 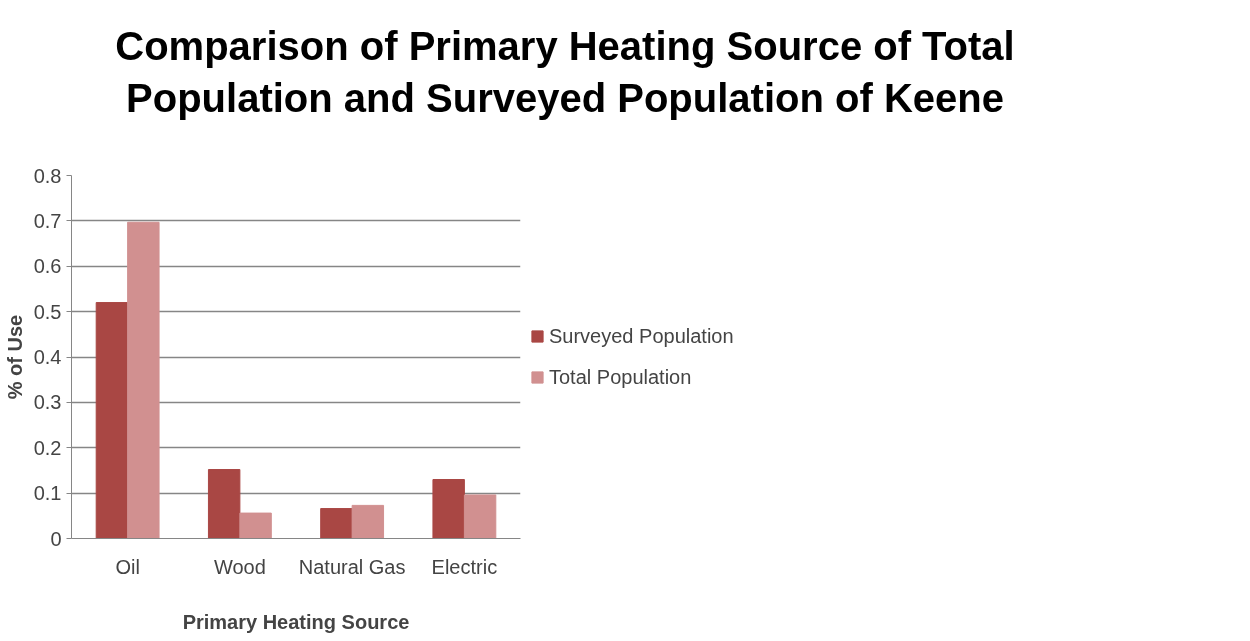 I want to click on x-axis-title: Primary Heating Source, so click(x=296, y=621).